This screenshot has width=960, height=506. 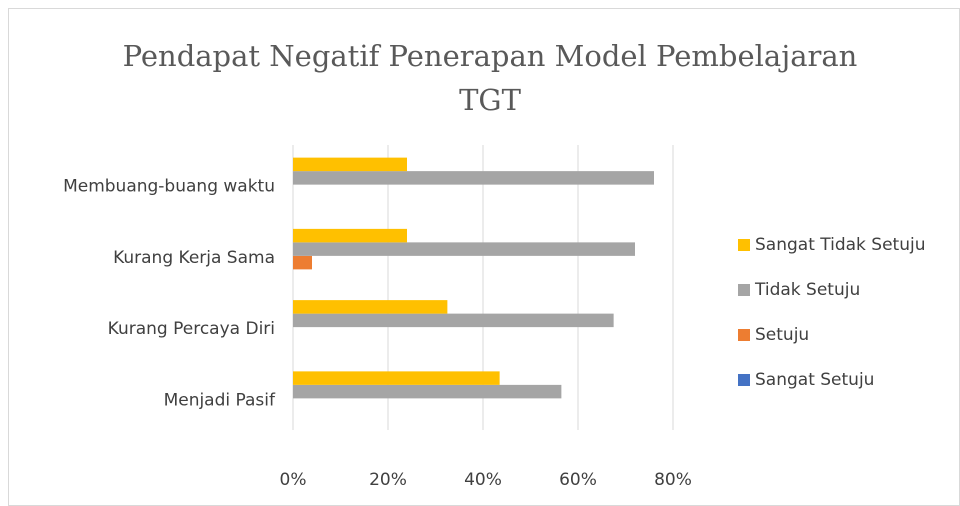 What do you see at coordinates (191, 329) in the screenshot?
I see `y-tick-label: Kurang Percaya Diri` at bounding box center [191, 329].